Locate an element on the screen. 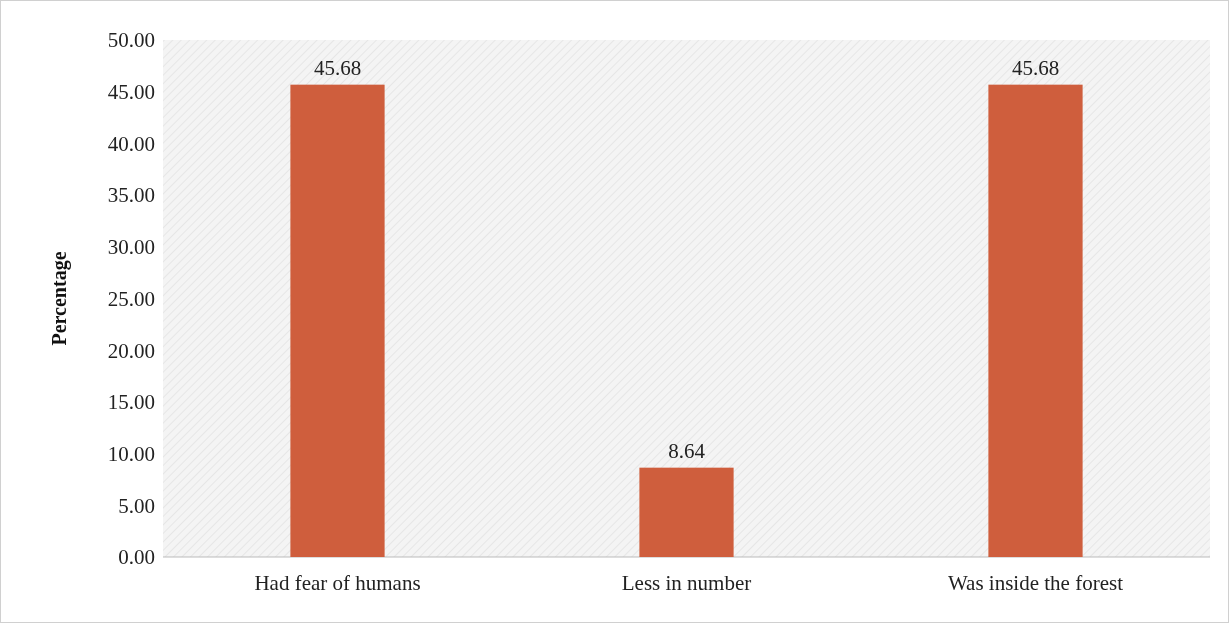  y-tick-label: 10.00 is located at coordinates (131, 453).